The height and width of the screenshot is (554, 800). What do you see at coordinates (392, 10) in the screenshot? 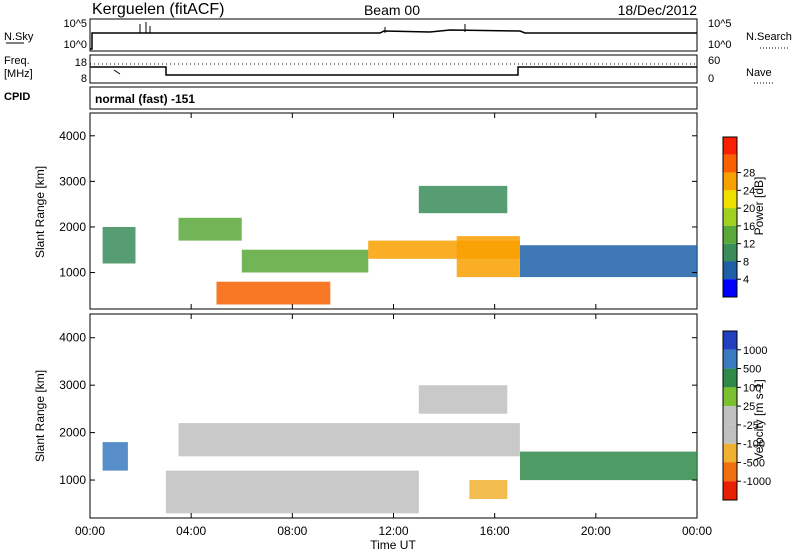
I see `beam-title: Beam 00` at bounding box center [392, 10].